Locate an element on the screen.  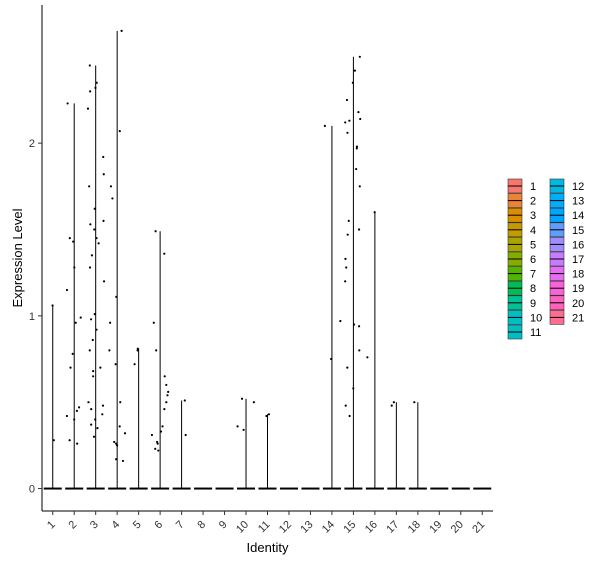
legend-label-4: 4 is located at coordinates (533, 231).